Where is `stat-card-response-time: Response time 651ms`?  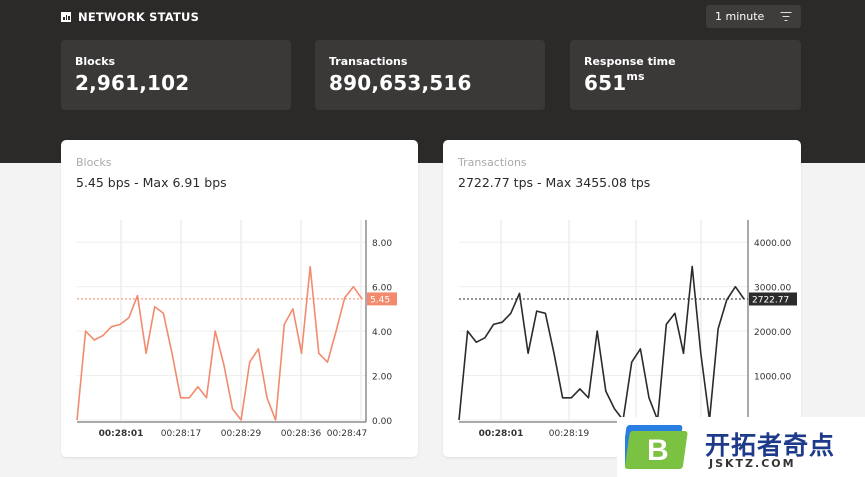
stat-card-response-time: Response time 651ms is located at coordinates (685, 75).